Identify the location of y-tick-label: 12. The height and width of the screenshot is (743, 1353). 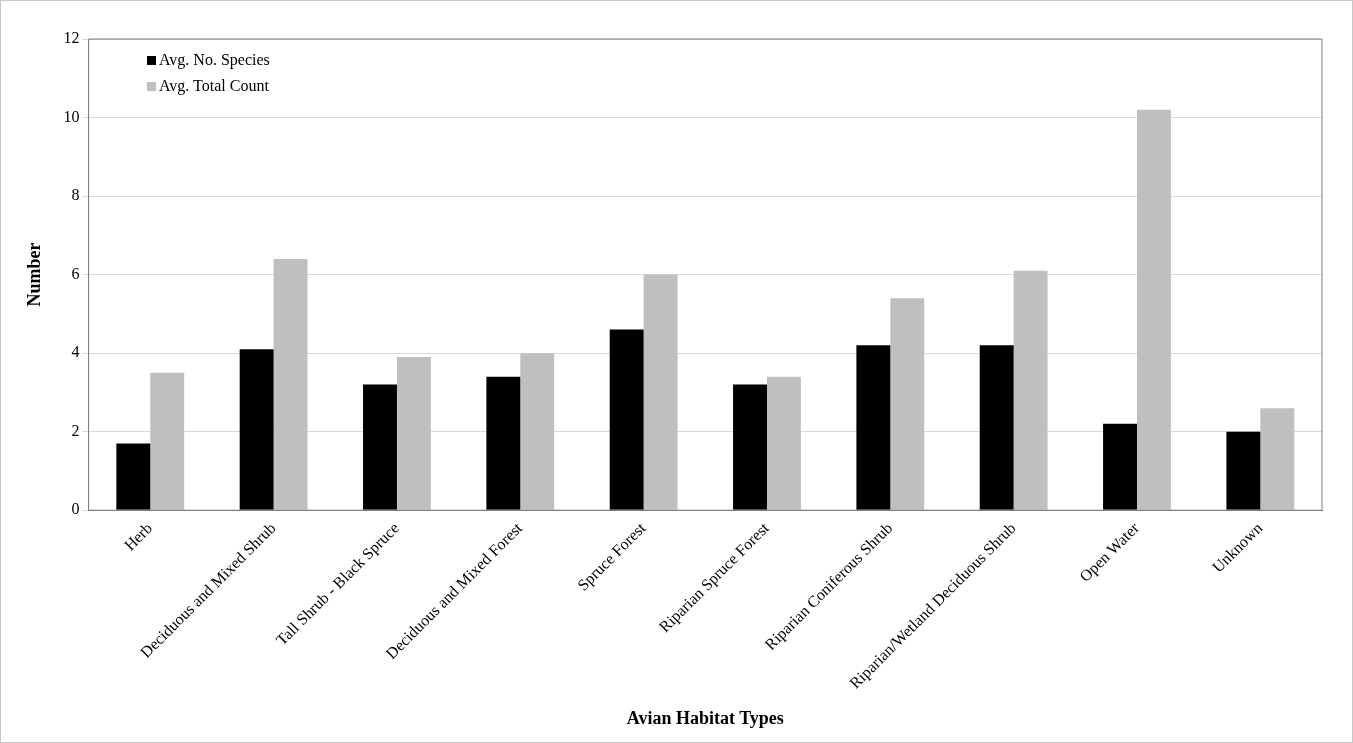
(71, 38).